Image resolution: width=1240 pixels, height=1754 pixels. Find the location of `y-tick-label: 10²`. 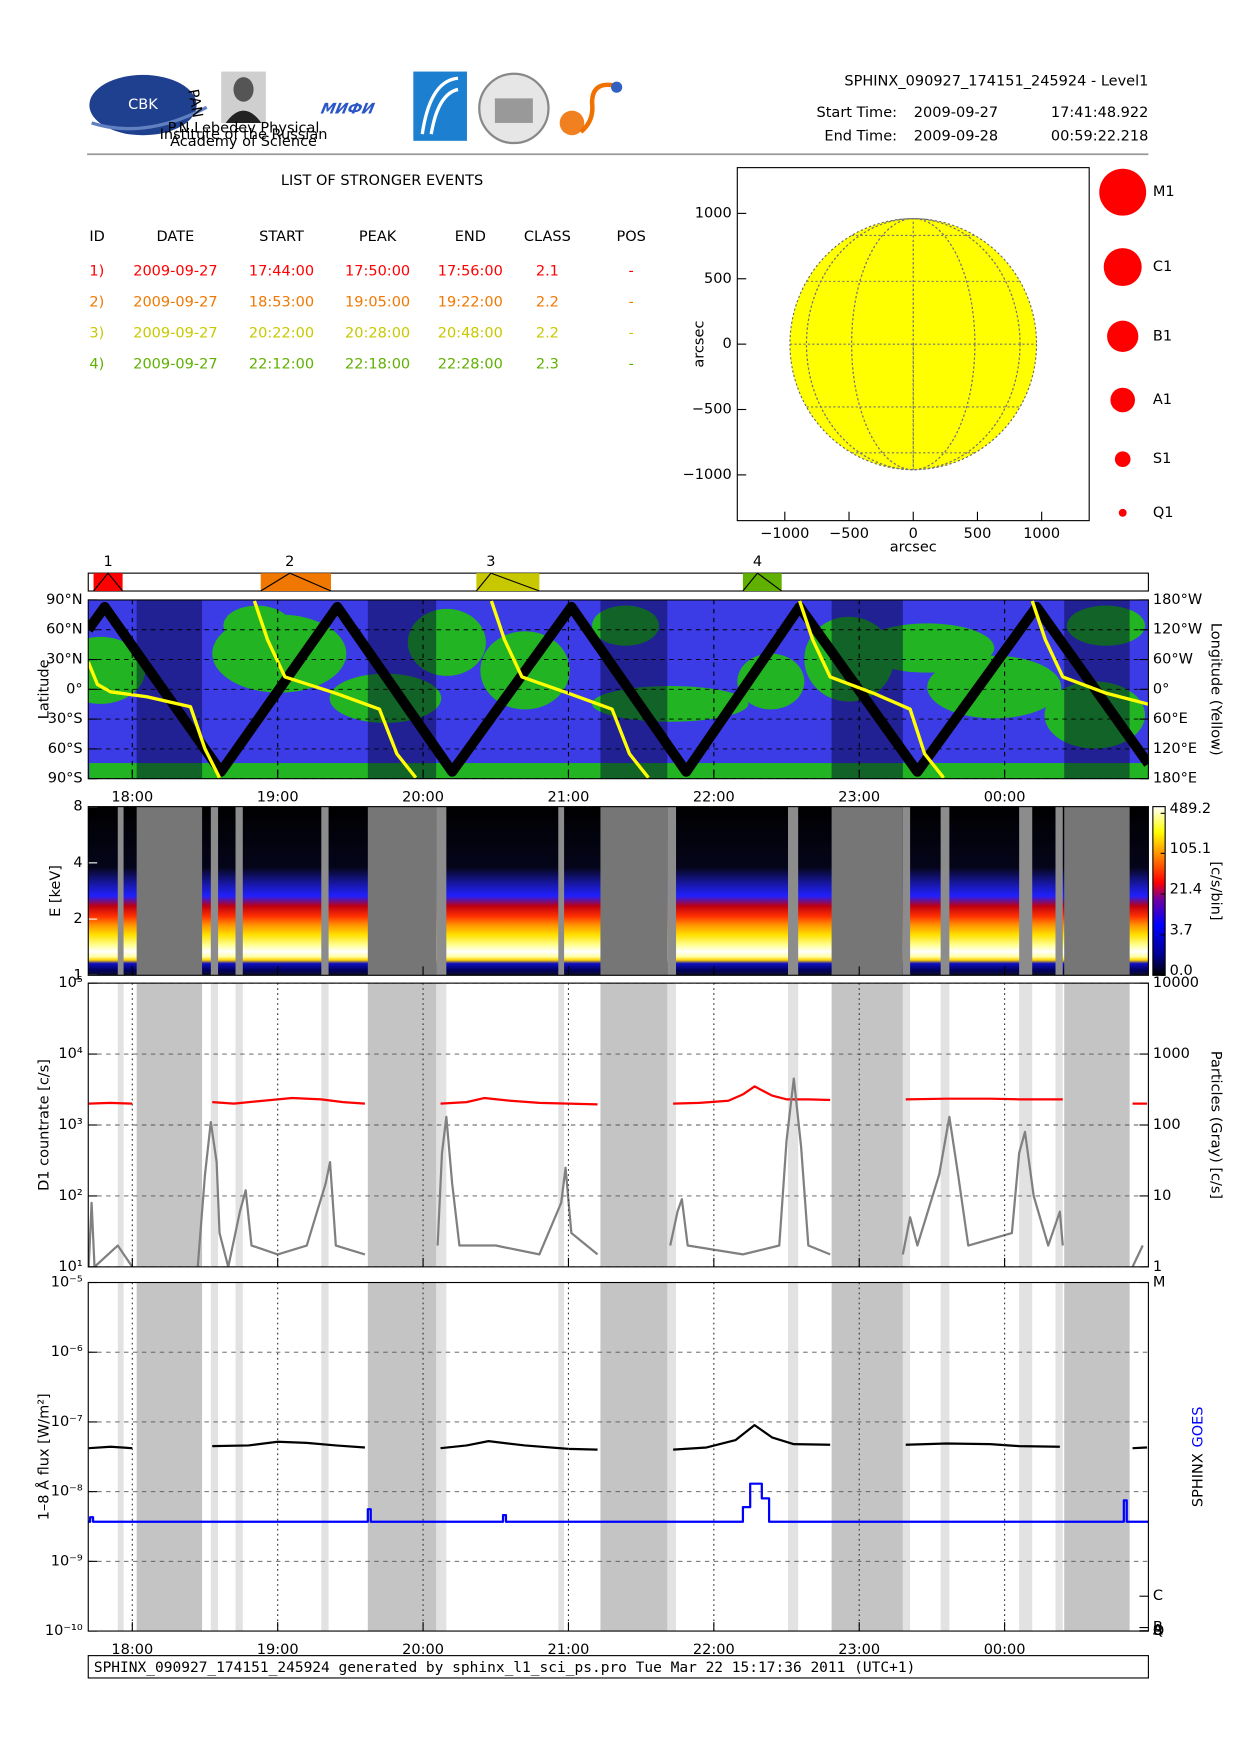

y-tick-label: 10² is located at coordinates (70, 1196).